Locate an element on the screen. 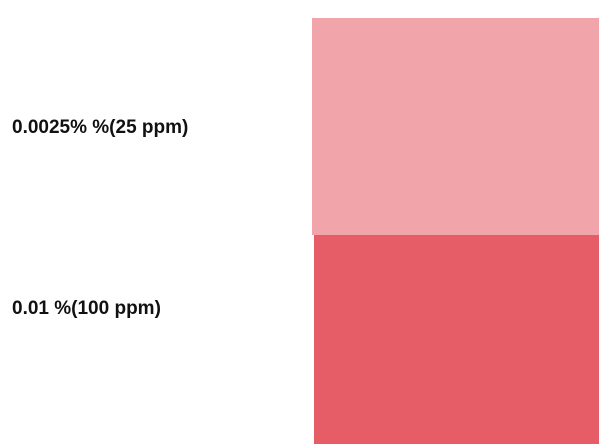 The width and height of the screenshot is (599, 444). concentration-label: 0.0025% %(25 ppm) is located at coordinates (100, 127).